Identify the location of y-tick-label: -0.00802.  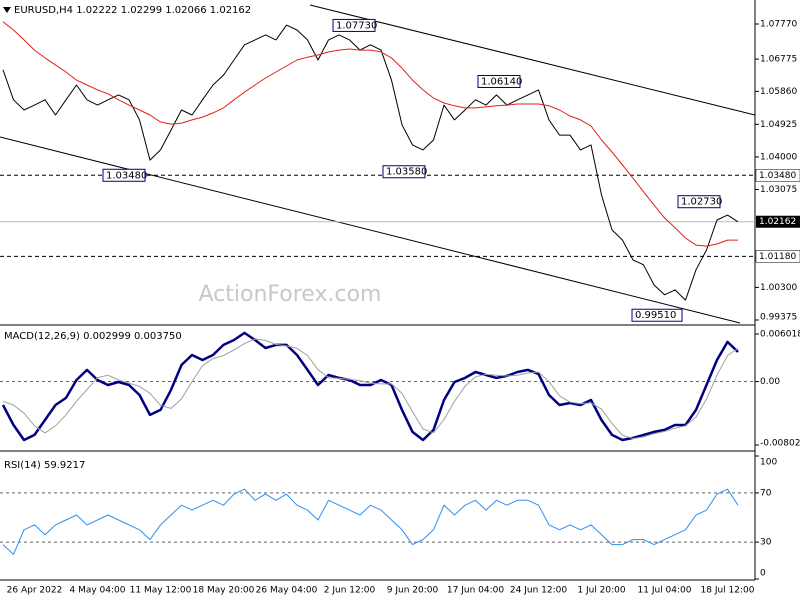
(780, 444).